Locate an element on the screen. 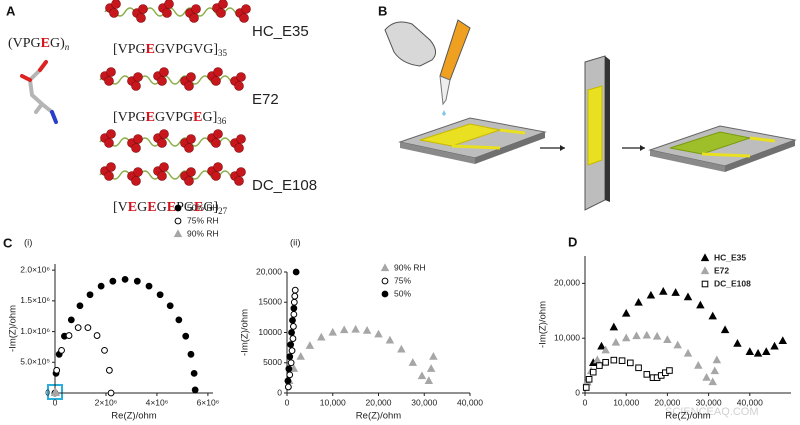 Image resolution: width=800 pixels, height=425 pixels. subscript: 27 is located at coordinates (223, 211).